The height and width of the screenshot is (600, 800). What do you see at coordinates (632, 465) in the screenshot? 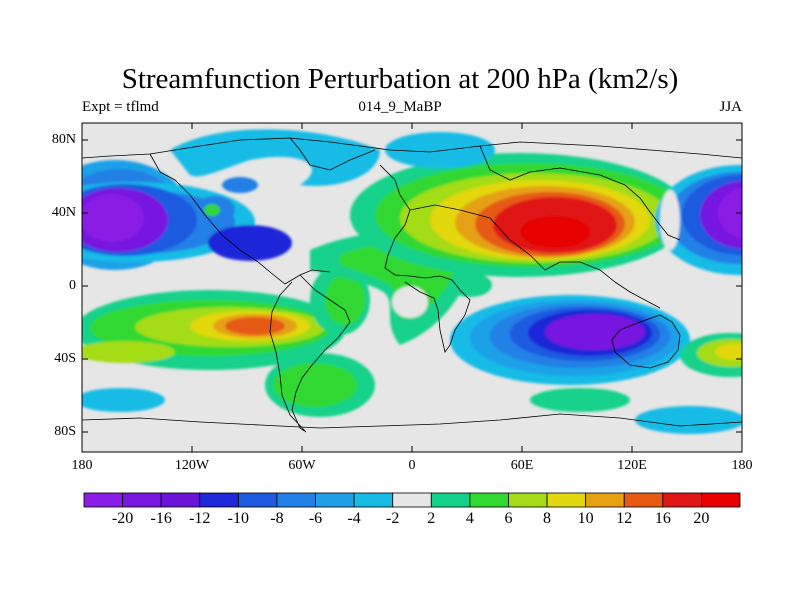
I see `lon-tick-label: 120E` at bounding box center [632, 465].